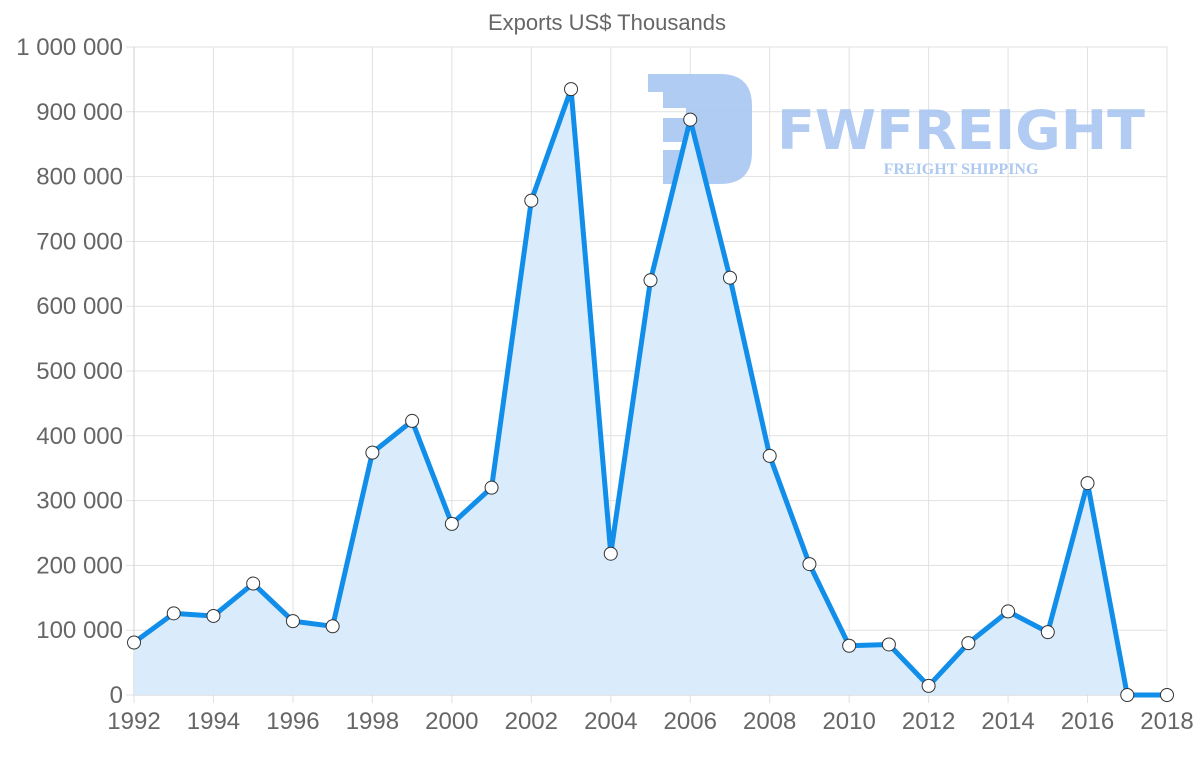 The width and height of the screenshot is (1200, 763). Describe the element at coordinates (848, 721) in the screenshot. I see `x-tick-label: 2010` at that location.